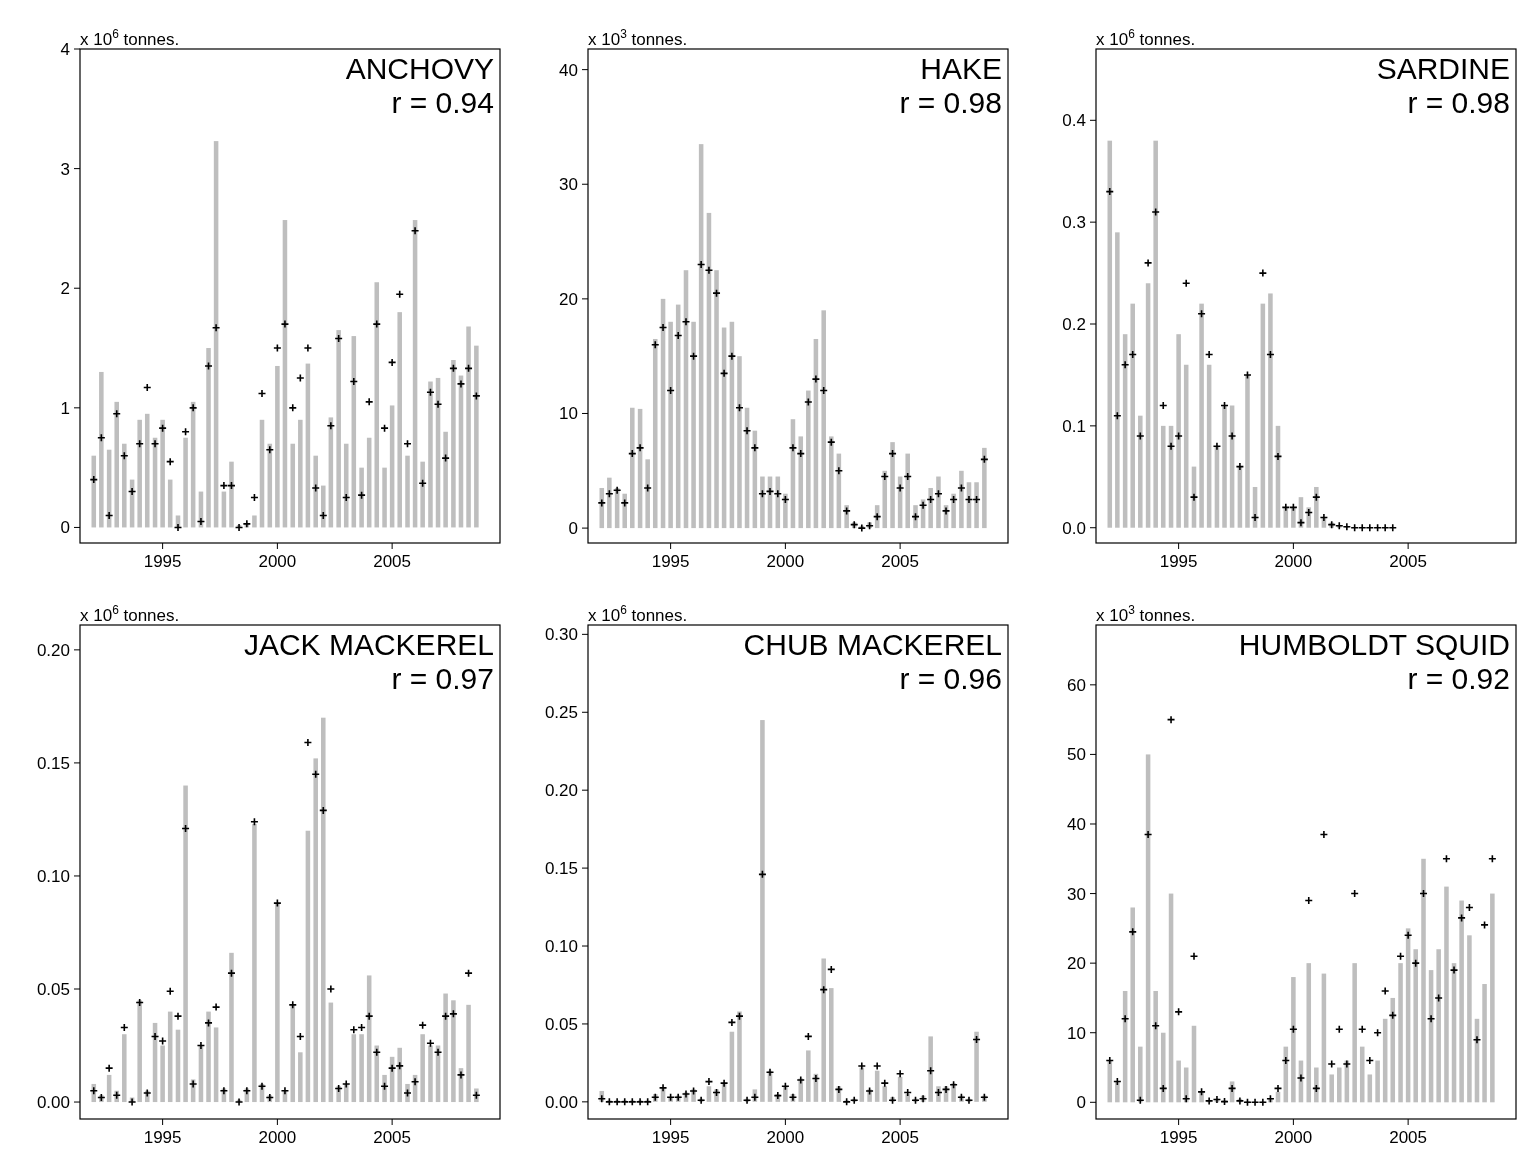 The width and height of the screenshot is (1526, 1154). Describe the element at coordinates (1074, 324) in the screenshot. I see `y-tick-label: 0.2` at that location.